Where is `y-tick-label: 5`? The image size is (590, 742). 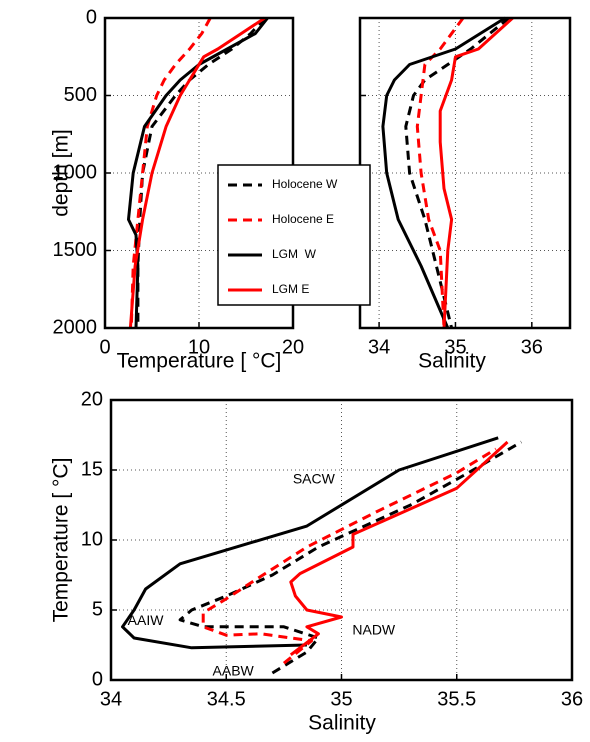 y-tick-label: 5 is located at coordinates (97, 609).